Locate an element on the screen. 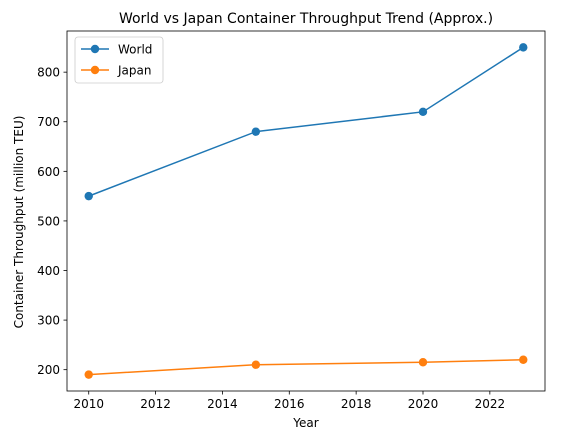  data-point-japan-2010 is located at coordinates (88, 374).